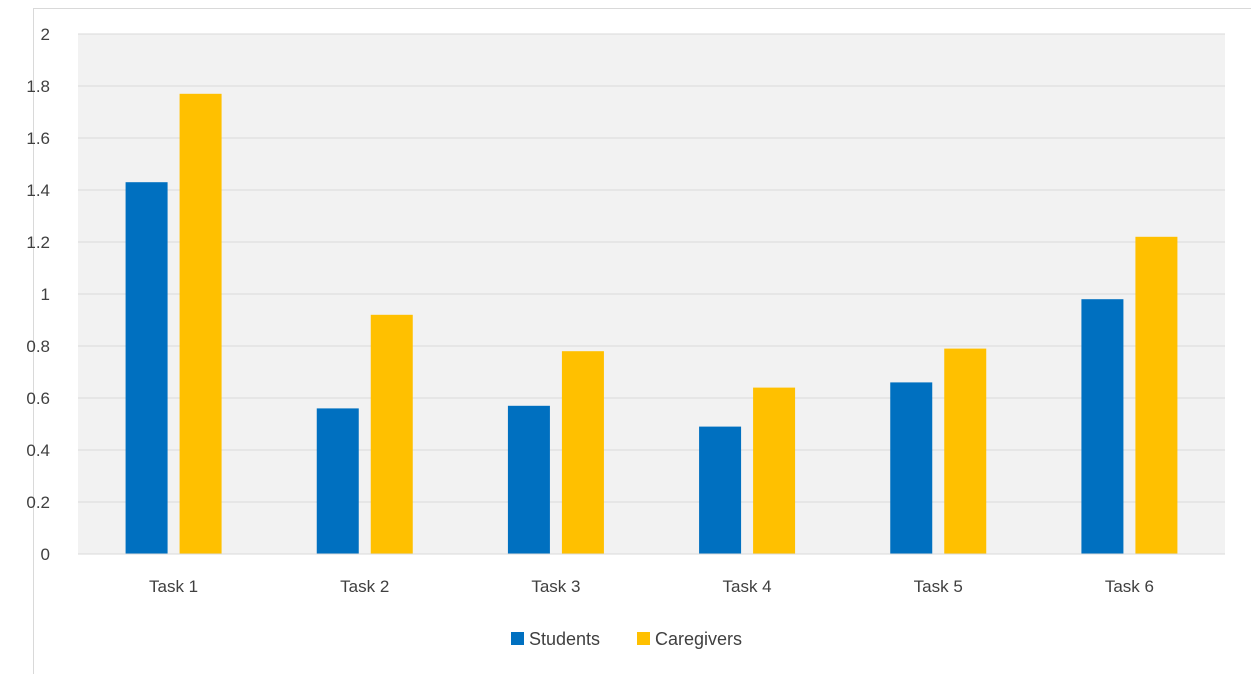 This screenshot has width=1253, height=675. Describe the element at coordinates (651, 586) in the screenshot. I see `x-axis-ticks: Task 1 Task 2 Task 3 Task 4 Task 5 Task 6` at that location.